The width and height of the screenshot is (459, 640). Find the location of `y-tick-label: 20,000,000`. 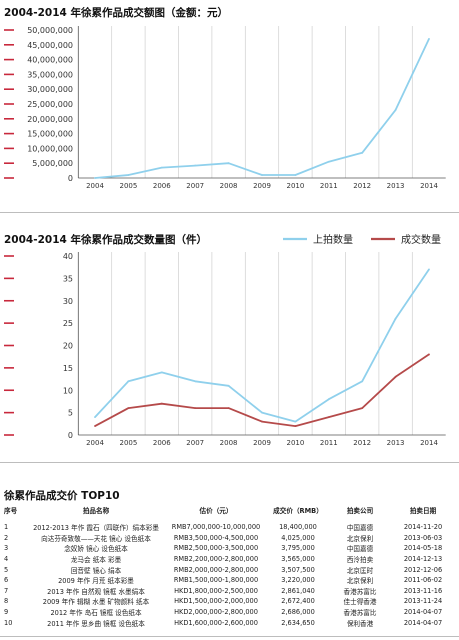

y-tick-label: 20,000,000 is located at coordinates (50, 119).